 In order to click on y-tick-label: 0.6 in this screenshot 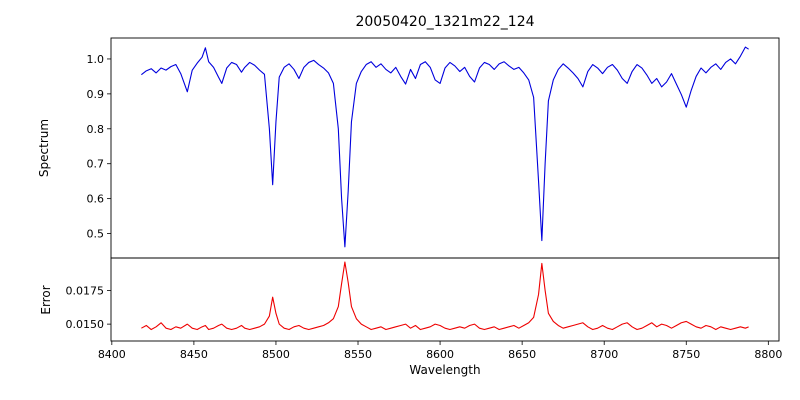, I will do `click(96, 199)`.